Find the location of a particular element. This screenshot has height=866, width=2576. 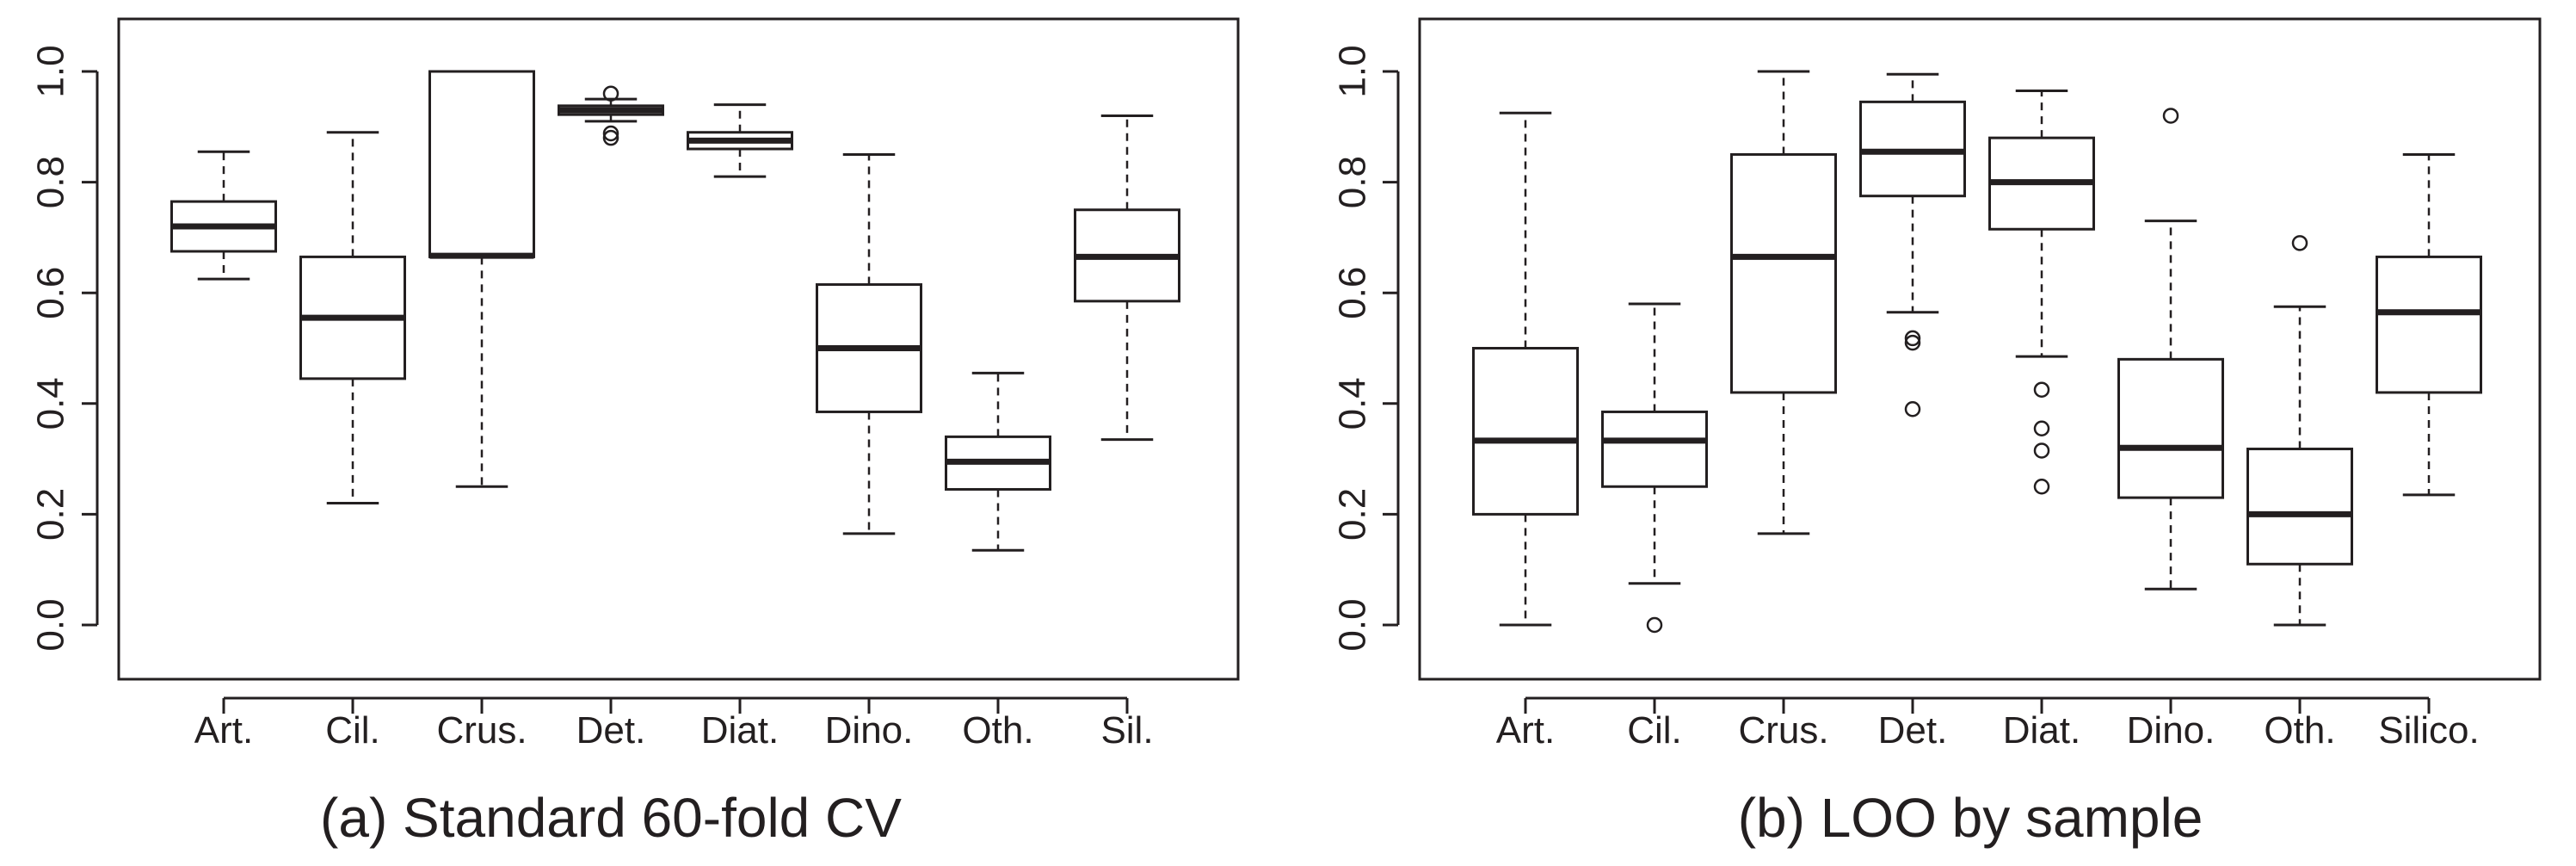

panel-a-caption: (a) Standard 60-fold CV is located at coordinates (611, 818).